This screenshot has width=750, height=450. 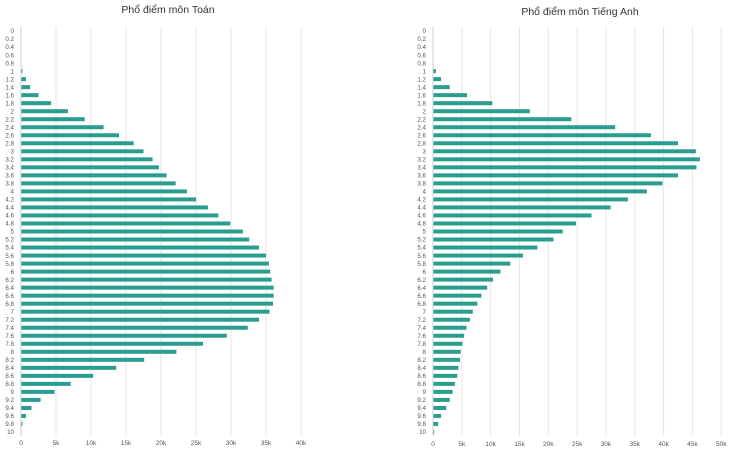 What do you see at coordinates (421, 360) in the screenshot?
I see `english-category-label: 8.2` at bounding box center [421, 360].